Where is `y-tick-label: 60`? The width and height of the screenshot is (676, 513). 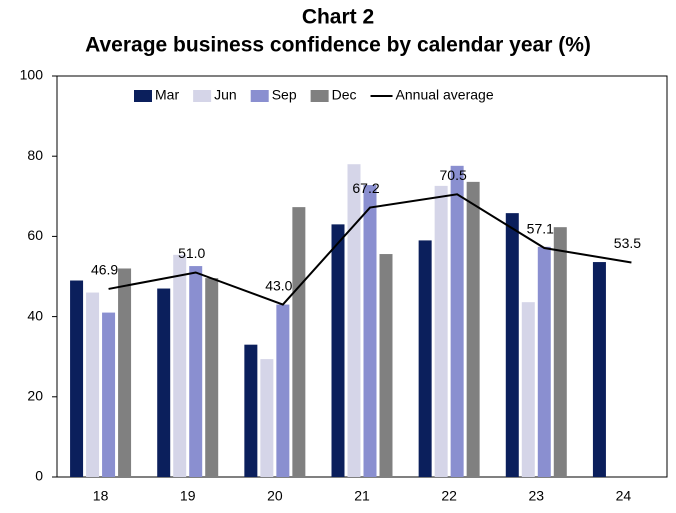 y-tick-label: 60 is located at coordinates (35, 235).